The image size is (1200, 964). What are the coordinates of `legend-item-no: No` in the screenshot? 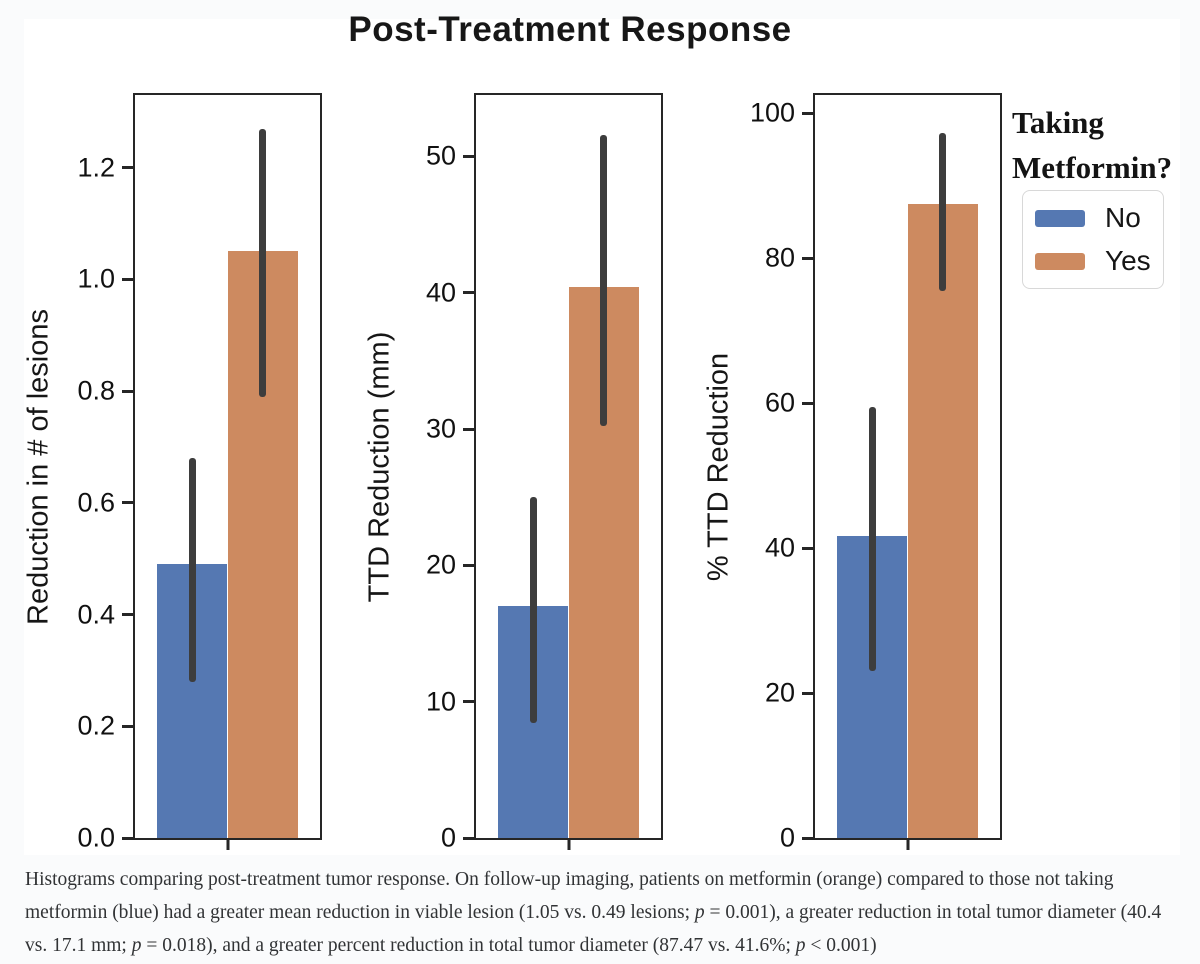 It's located at (1093, 218).